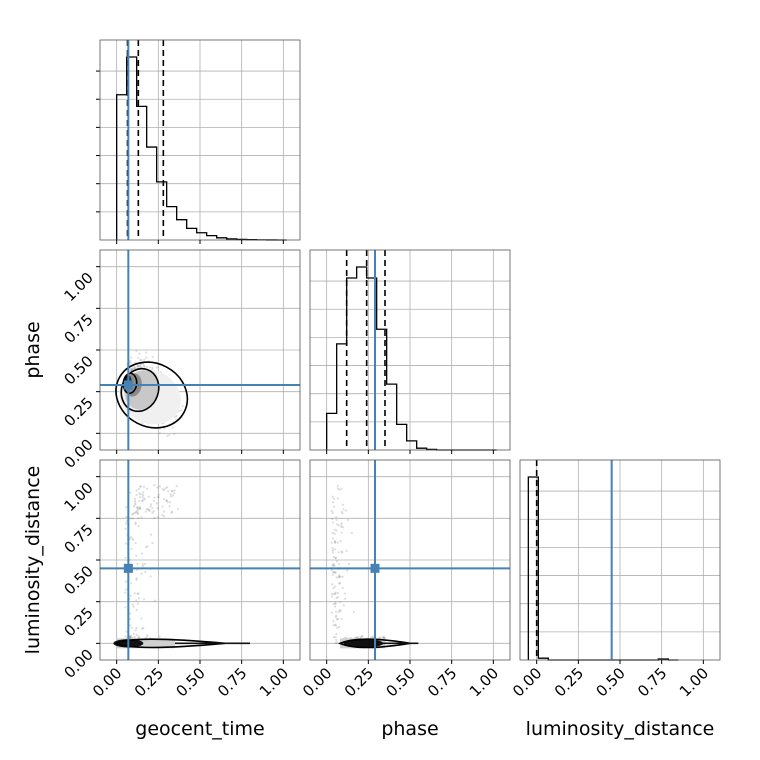  Describe the element at coordinates (78, 538) in the screenshot. I see `y-tick-label: 0.75` at that location.